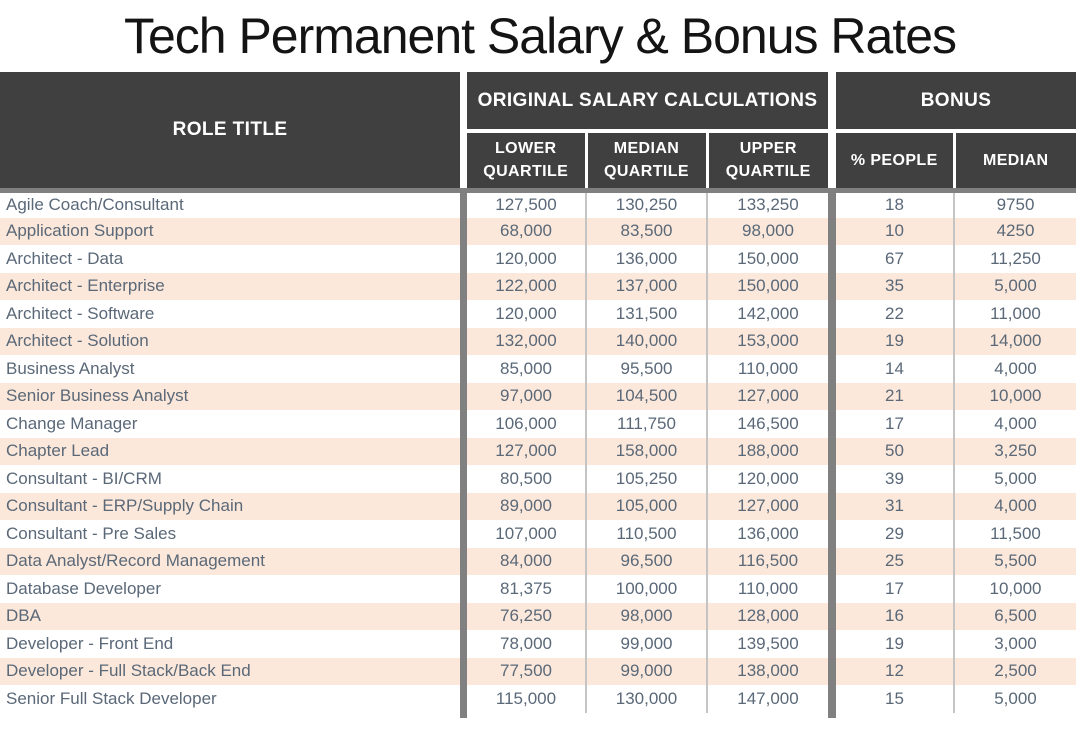  What do you see at coordinates (767, 231) in the screenshot?
I see `upper-quartile-cell: 98,000` at bounding box center [767, 231].